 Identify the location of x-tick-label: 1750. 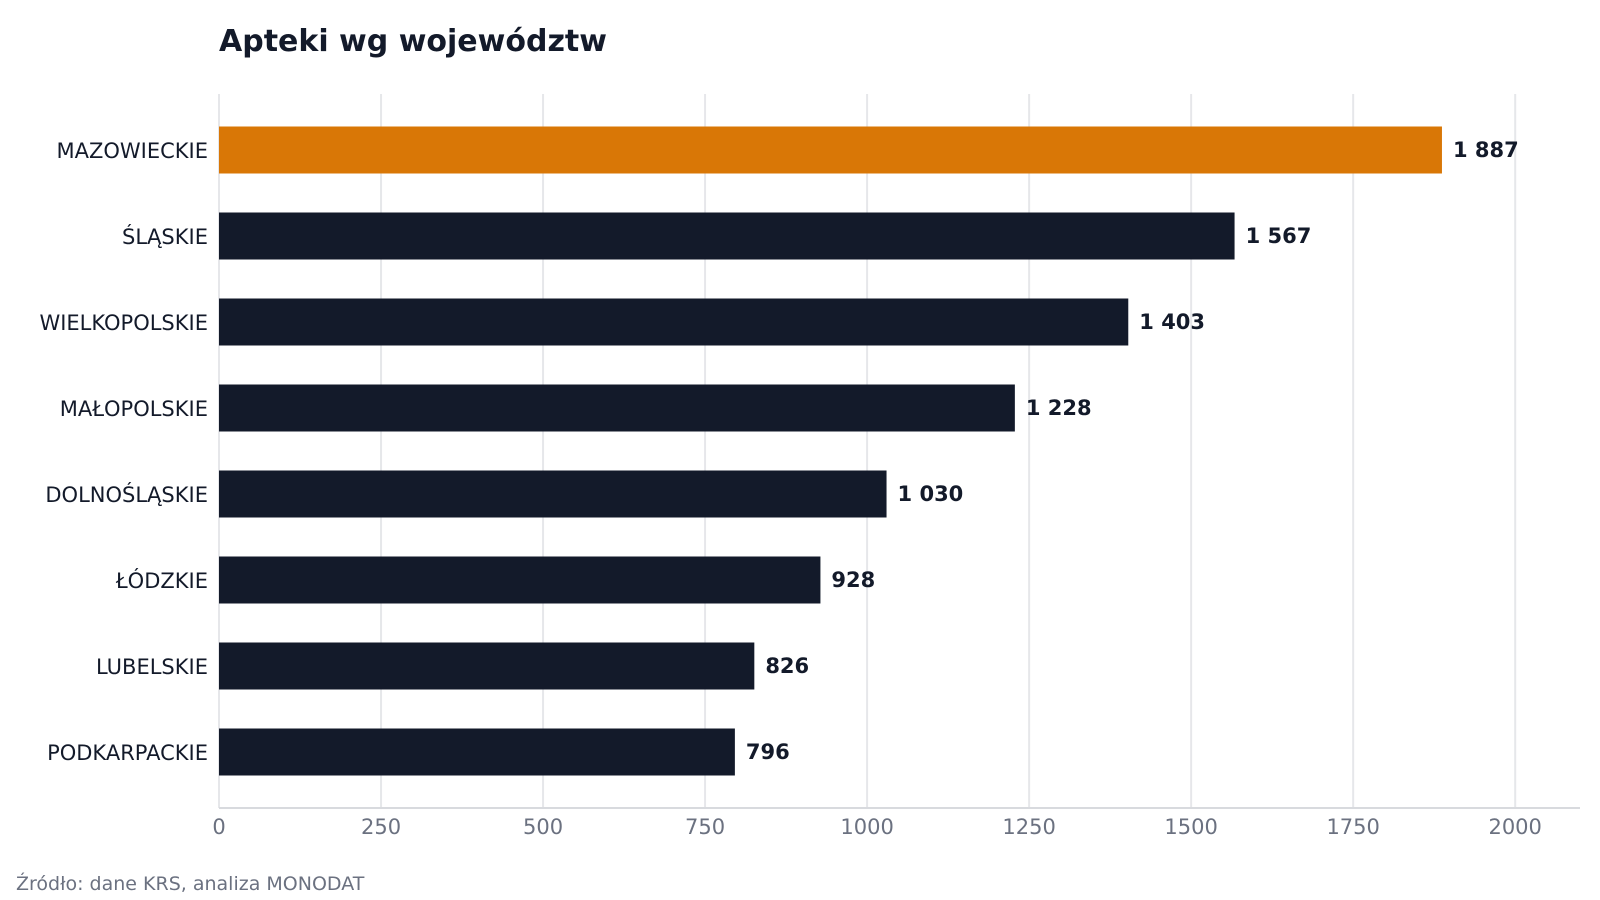
(1352, 827).